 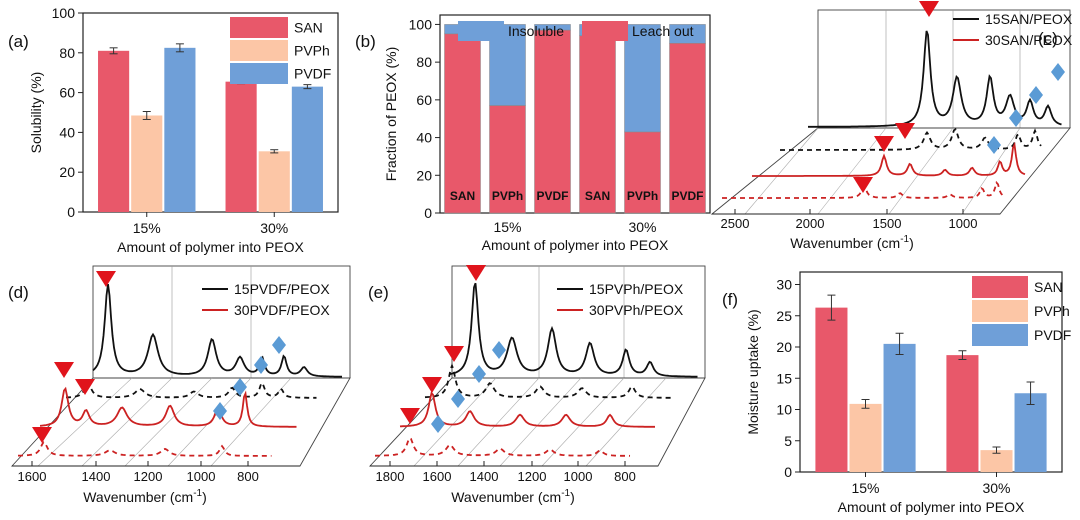 What do you see at coordinates (784, 316) in the screenshot?
I see `y-tick-label: 25` at bounding box center [784, 316].